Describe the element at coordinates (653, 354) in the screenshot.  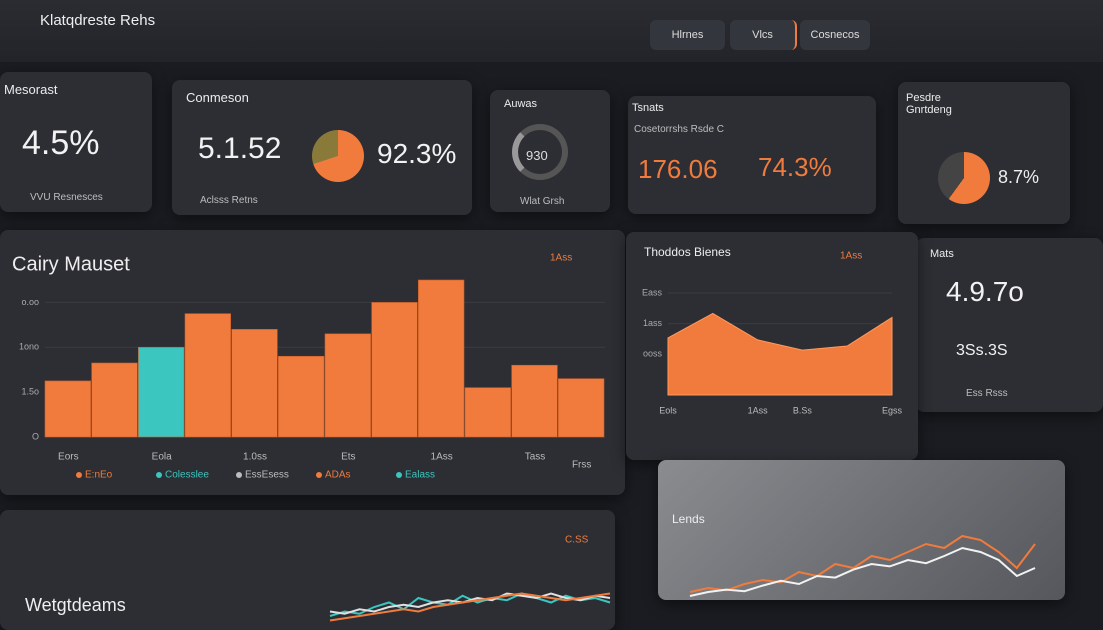
I see `y-tick-label: ooss` at that location.